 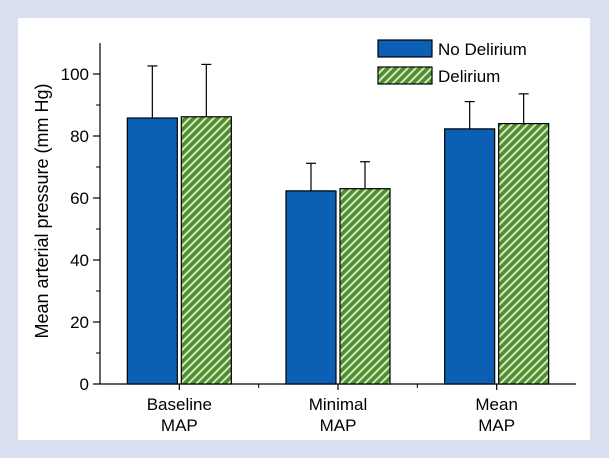 I want to click on legend-label: Delirium, so click(x=469, y=76).